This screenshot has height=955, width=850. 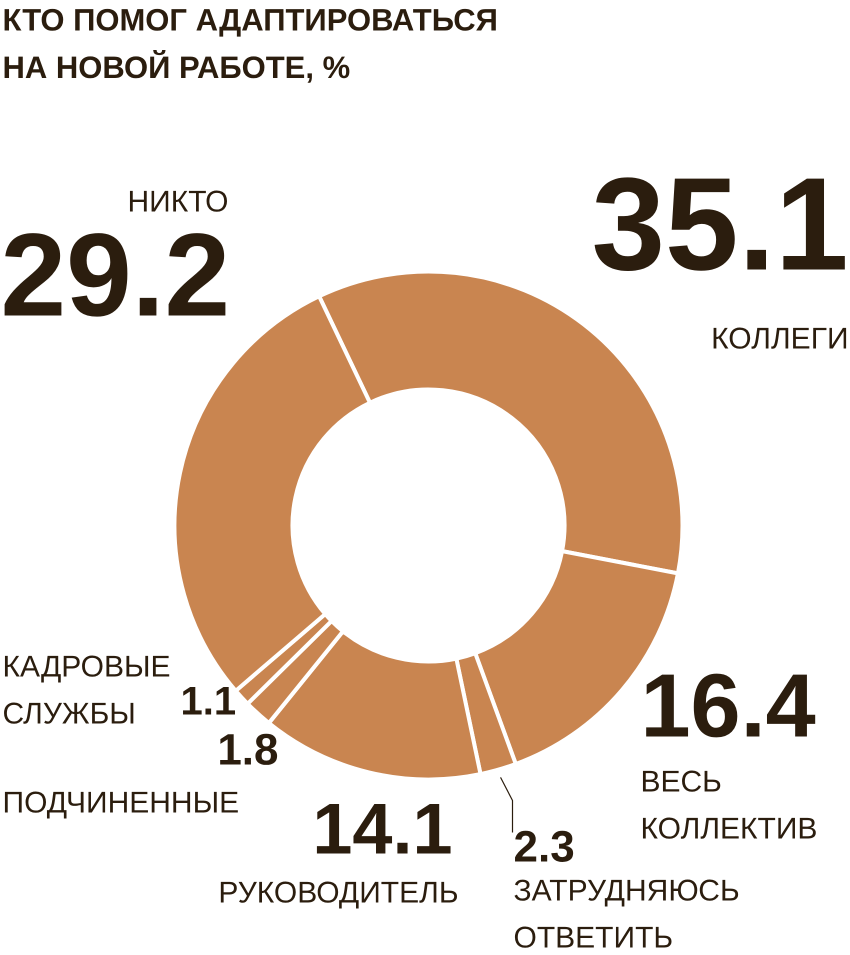 What do you see at coordinates (177, 202) in the screenshot?
I see `slice-label: НИКТО` at bounding box center [177, 202].